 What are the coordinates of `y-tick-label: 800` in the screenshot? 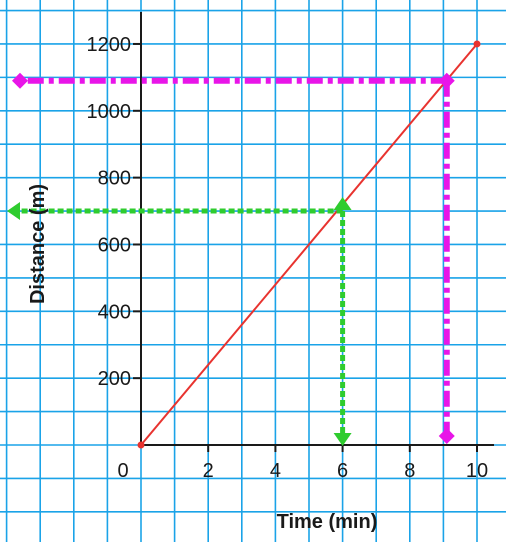 It's located at (114, 179).